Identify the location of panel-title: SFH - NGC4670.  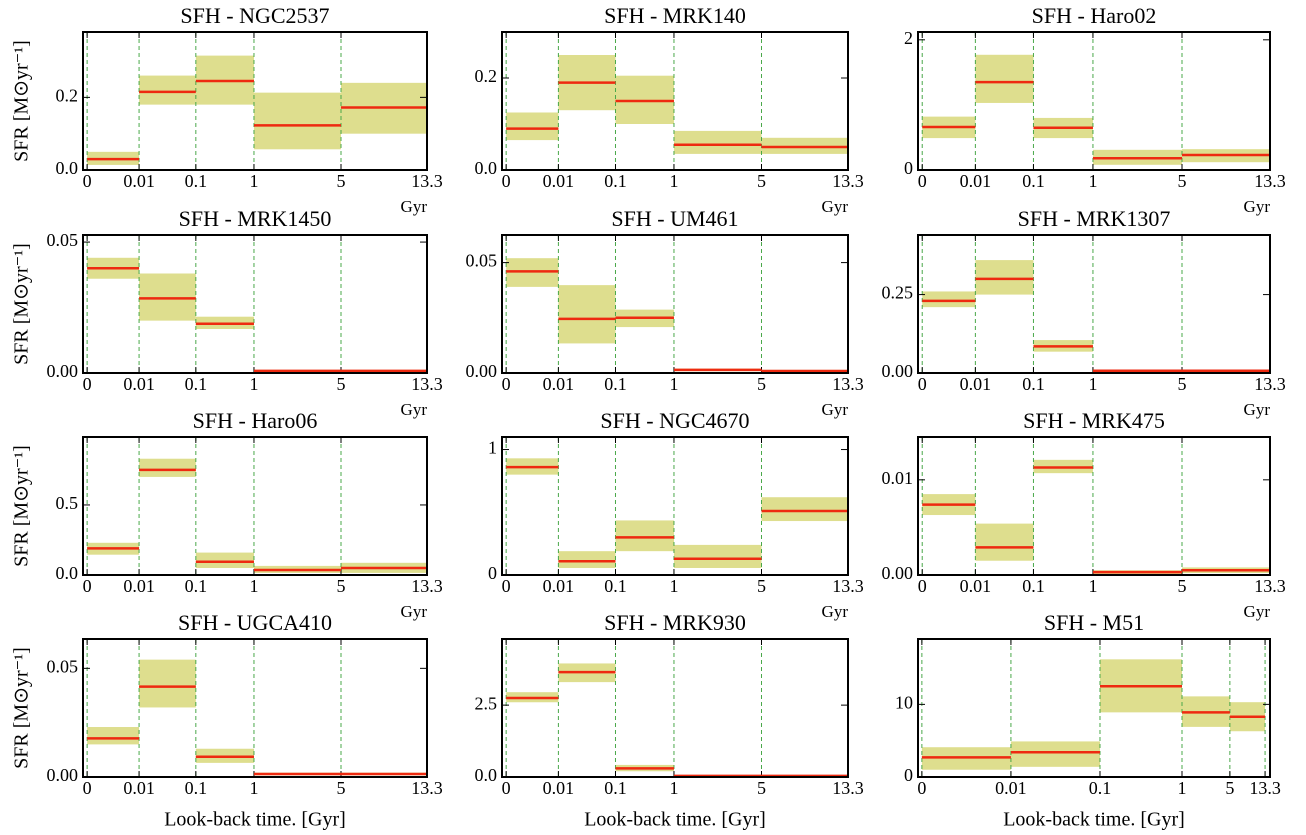
(674, 420).